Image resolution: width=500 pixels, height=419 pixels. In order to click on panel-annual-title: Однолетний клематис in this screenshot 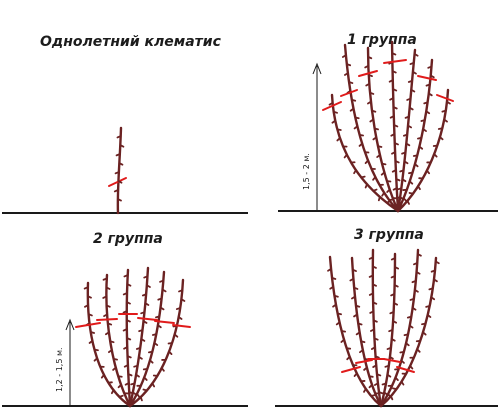, I will do `click(131, 42)`.